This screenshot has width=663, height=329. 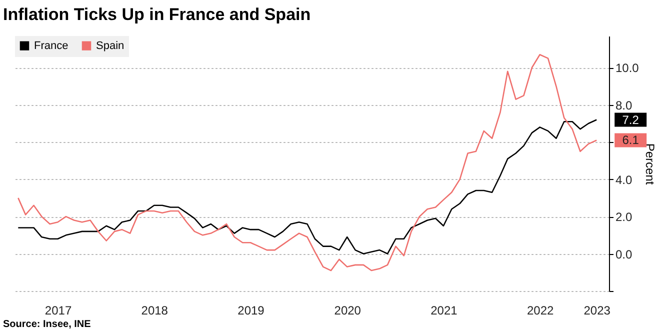 I want to click on legend-label: France, so click(x=51, y=46).